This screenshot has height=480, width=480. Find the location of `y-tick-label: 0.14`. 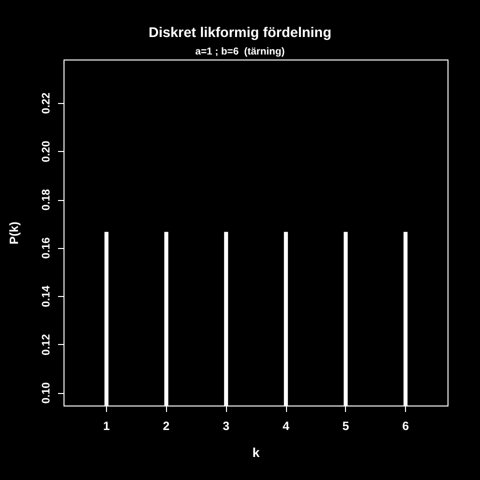

y-tick-label: 0.14 is located at coordinates (46, 296).